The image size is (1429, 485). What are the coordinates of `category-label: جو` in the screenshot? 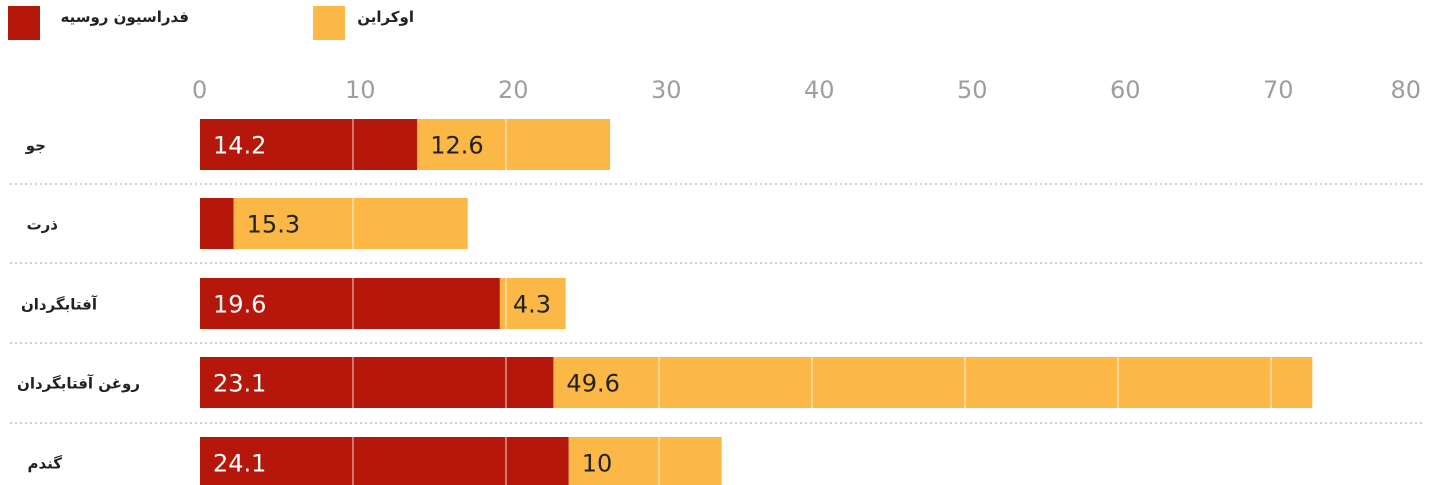 It's located at (35, 146).